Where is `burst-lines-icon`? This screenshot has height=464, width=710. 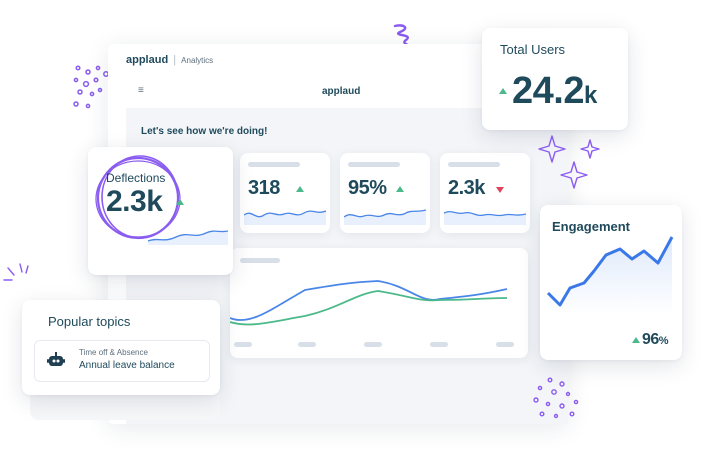 burst-lines-icon is located at coordinates (16, 272).